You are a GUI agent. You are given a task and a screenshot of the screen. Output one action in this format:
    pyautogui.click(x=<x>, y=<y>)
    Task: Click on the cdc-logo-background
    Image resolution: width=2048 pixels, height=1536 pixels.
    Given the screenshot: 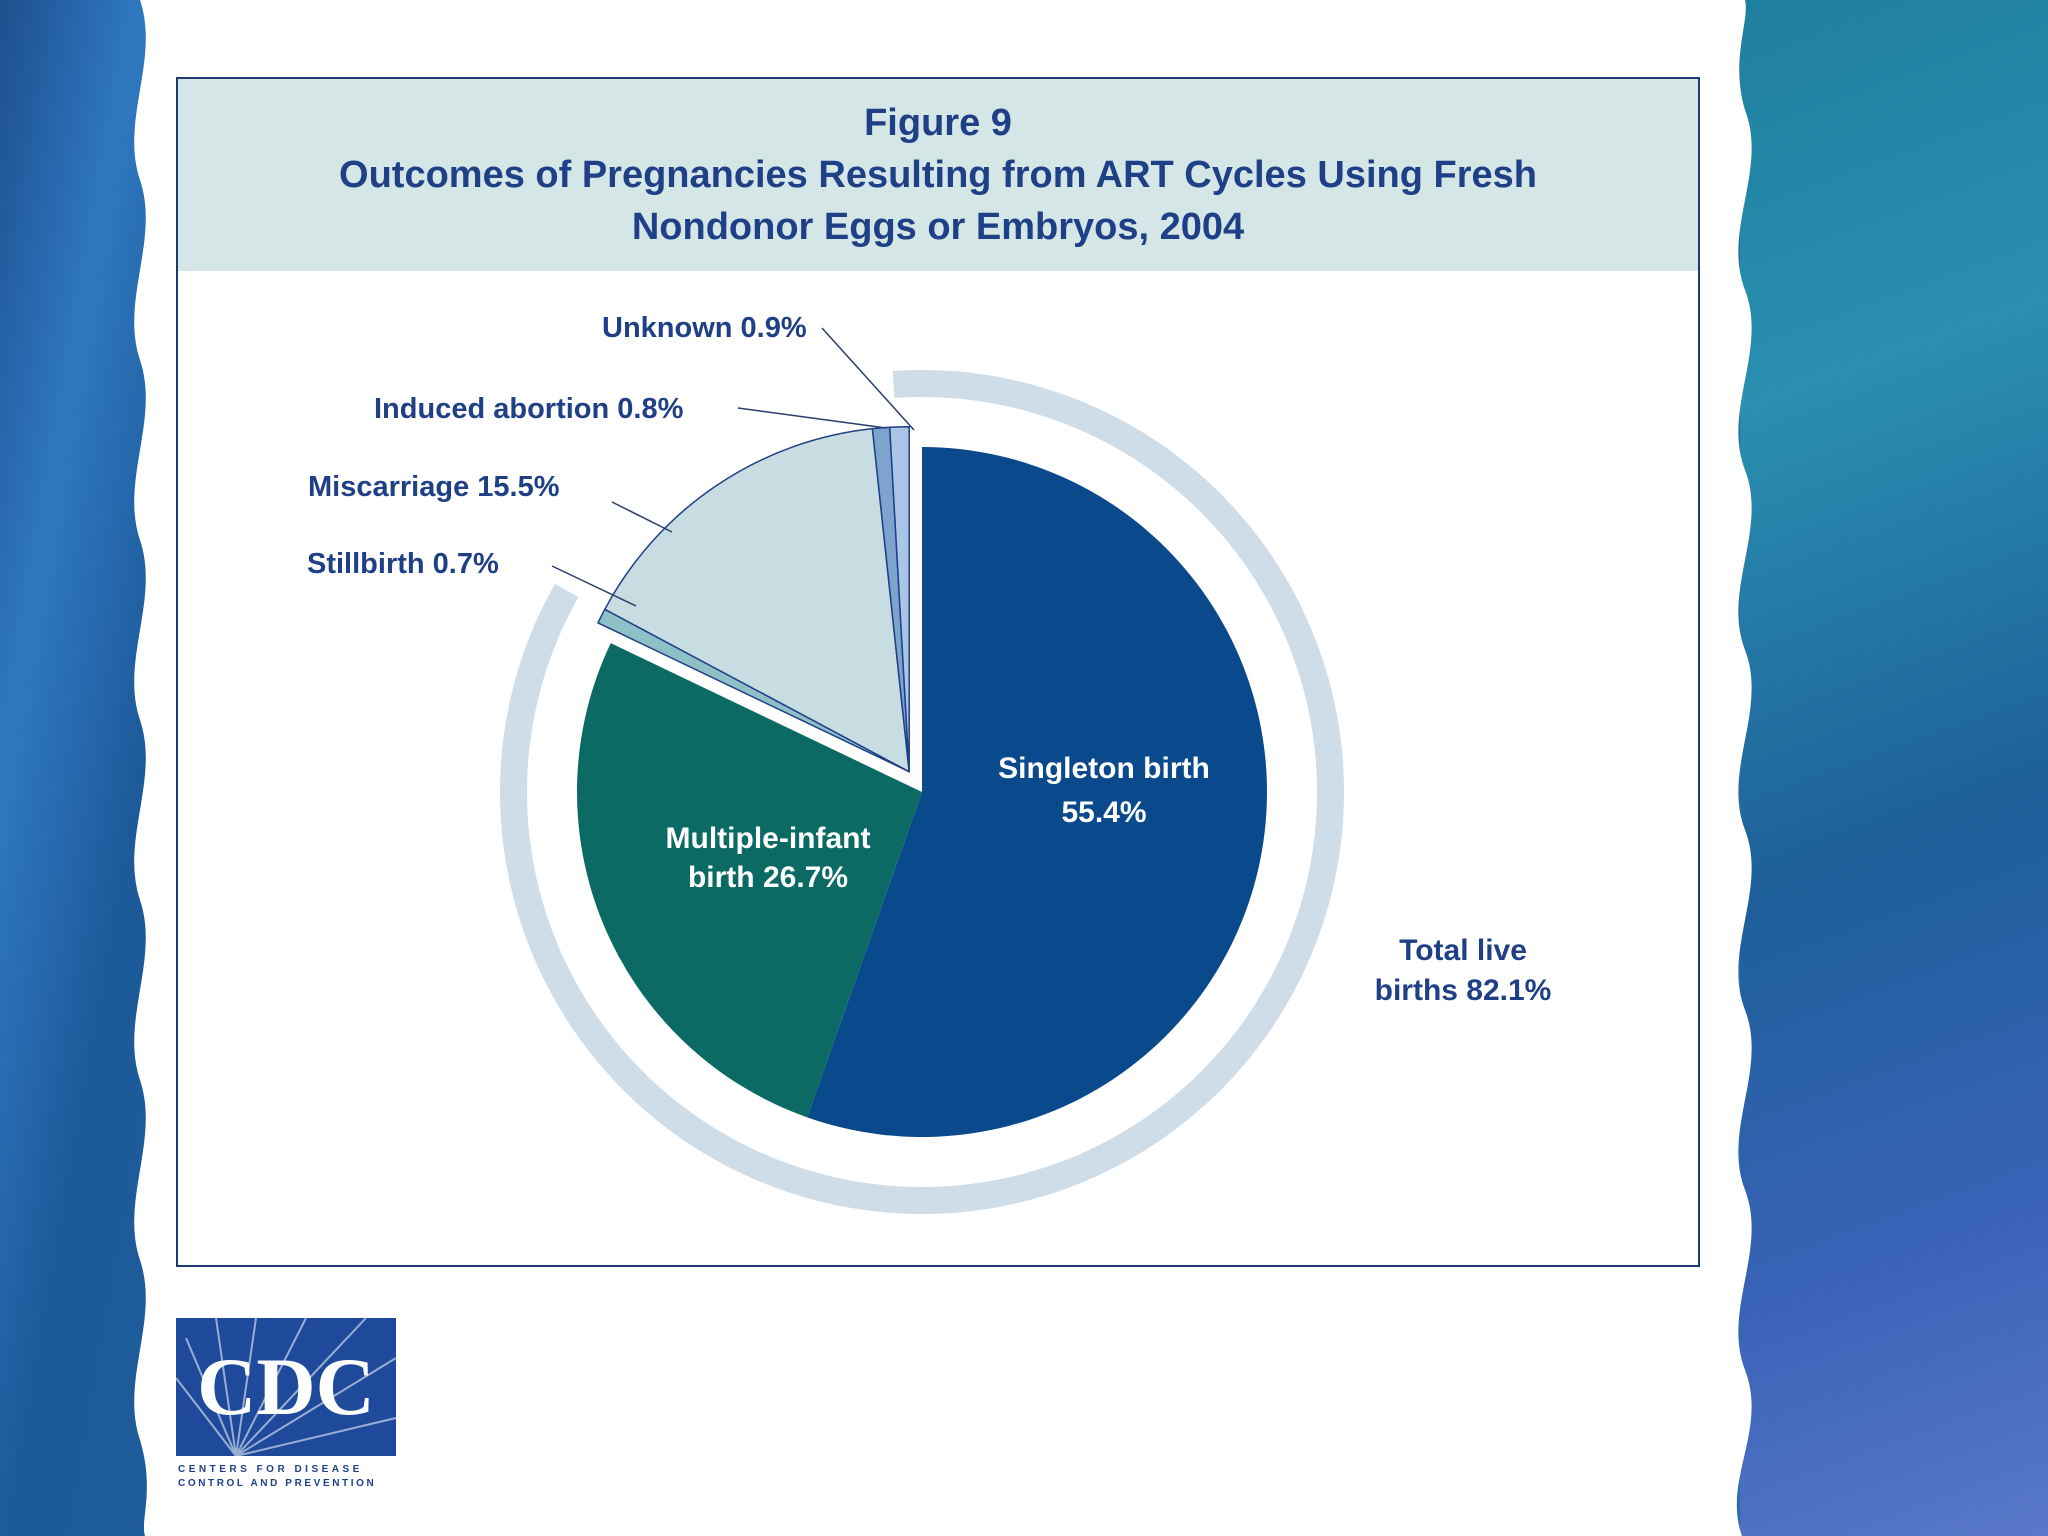 What is the action you would take?
    pyautogui.click(x=286, y=1387)
    